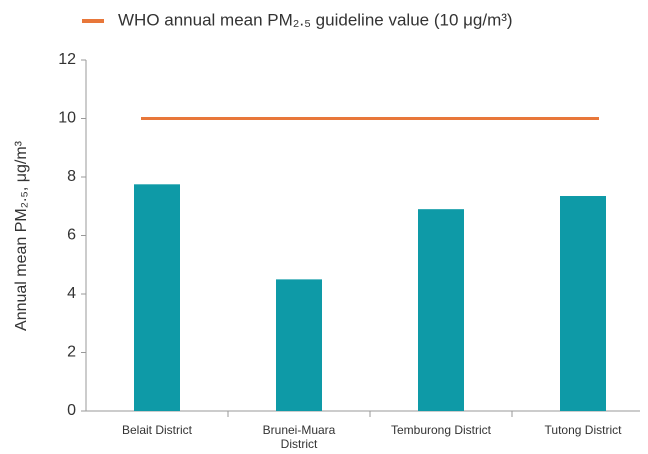  I want to click on y-tick-label: 10, so click(67, 118).